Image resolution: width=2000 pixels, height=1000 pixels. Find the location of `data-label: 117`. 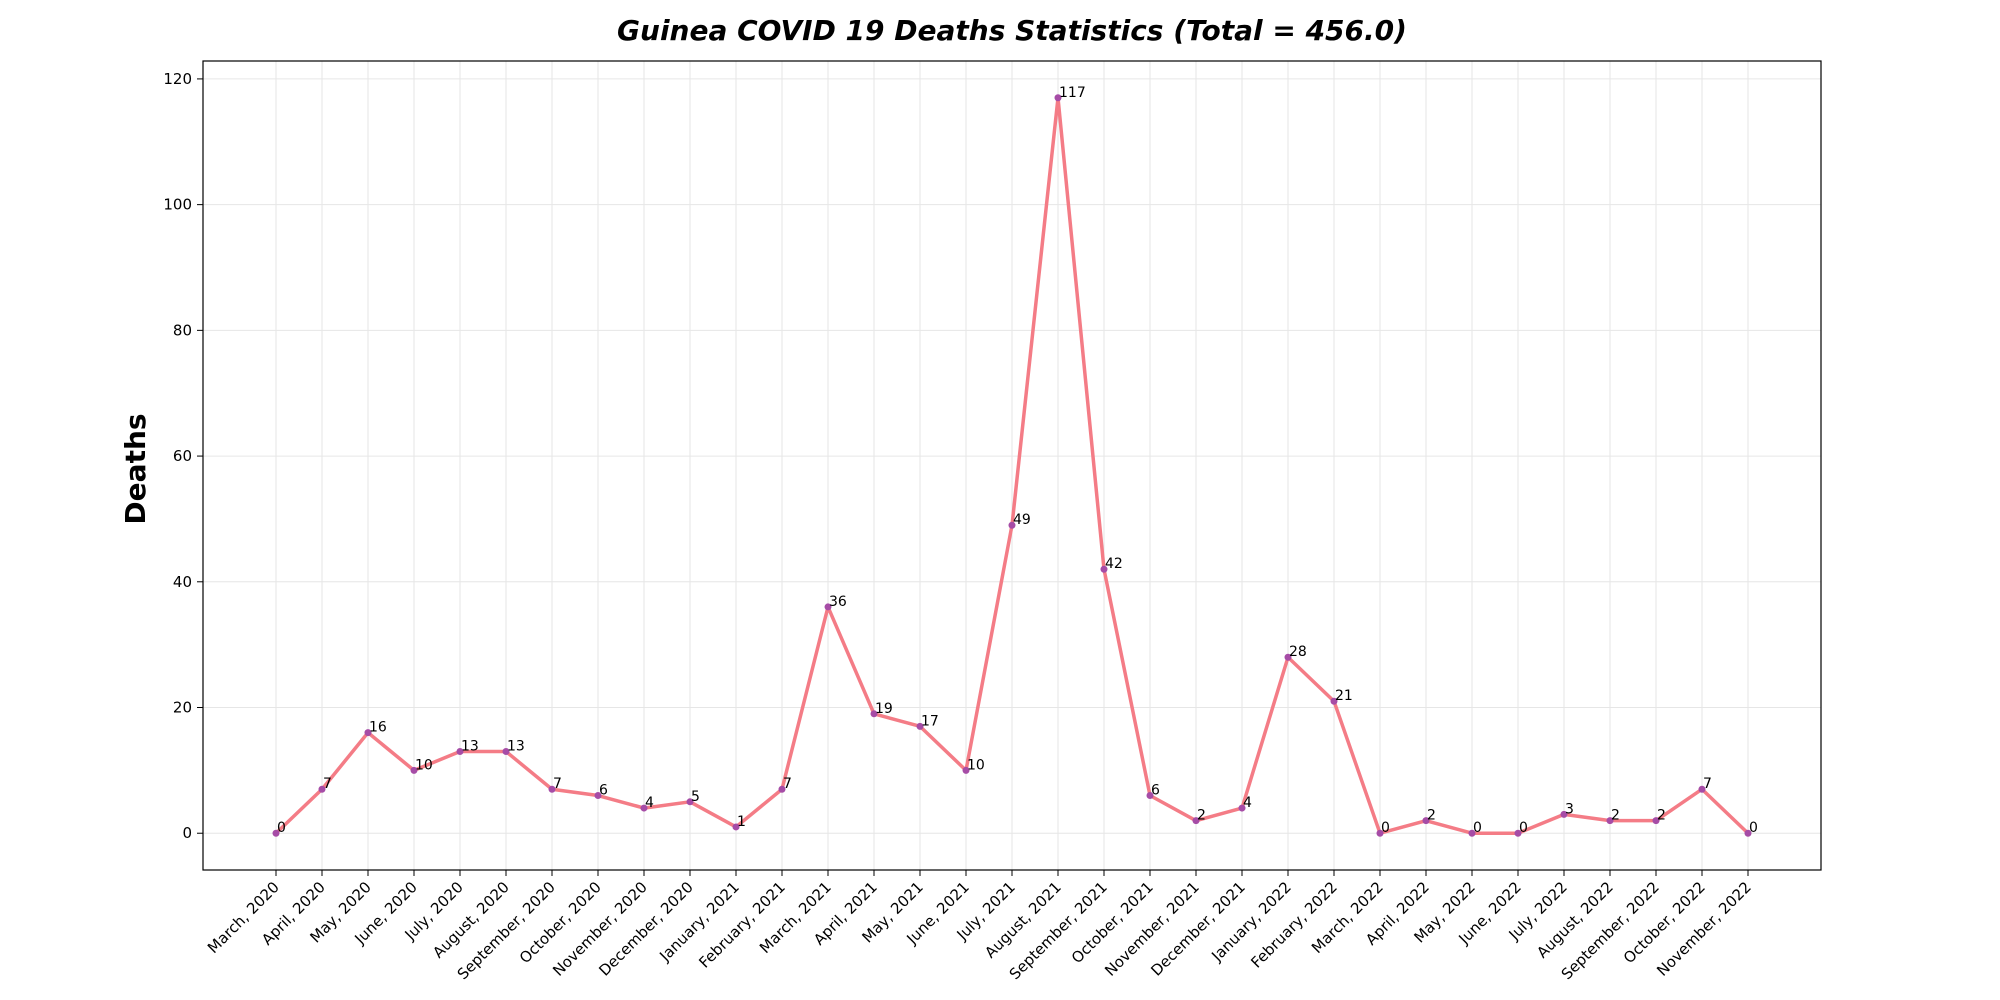

data-label: 117 is located at coordinates (1072, 93).